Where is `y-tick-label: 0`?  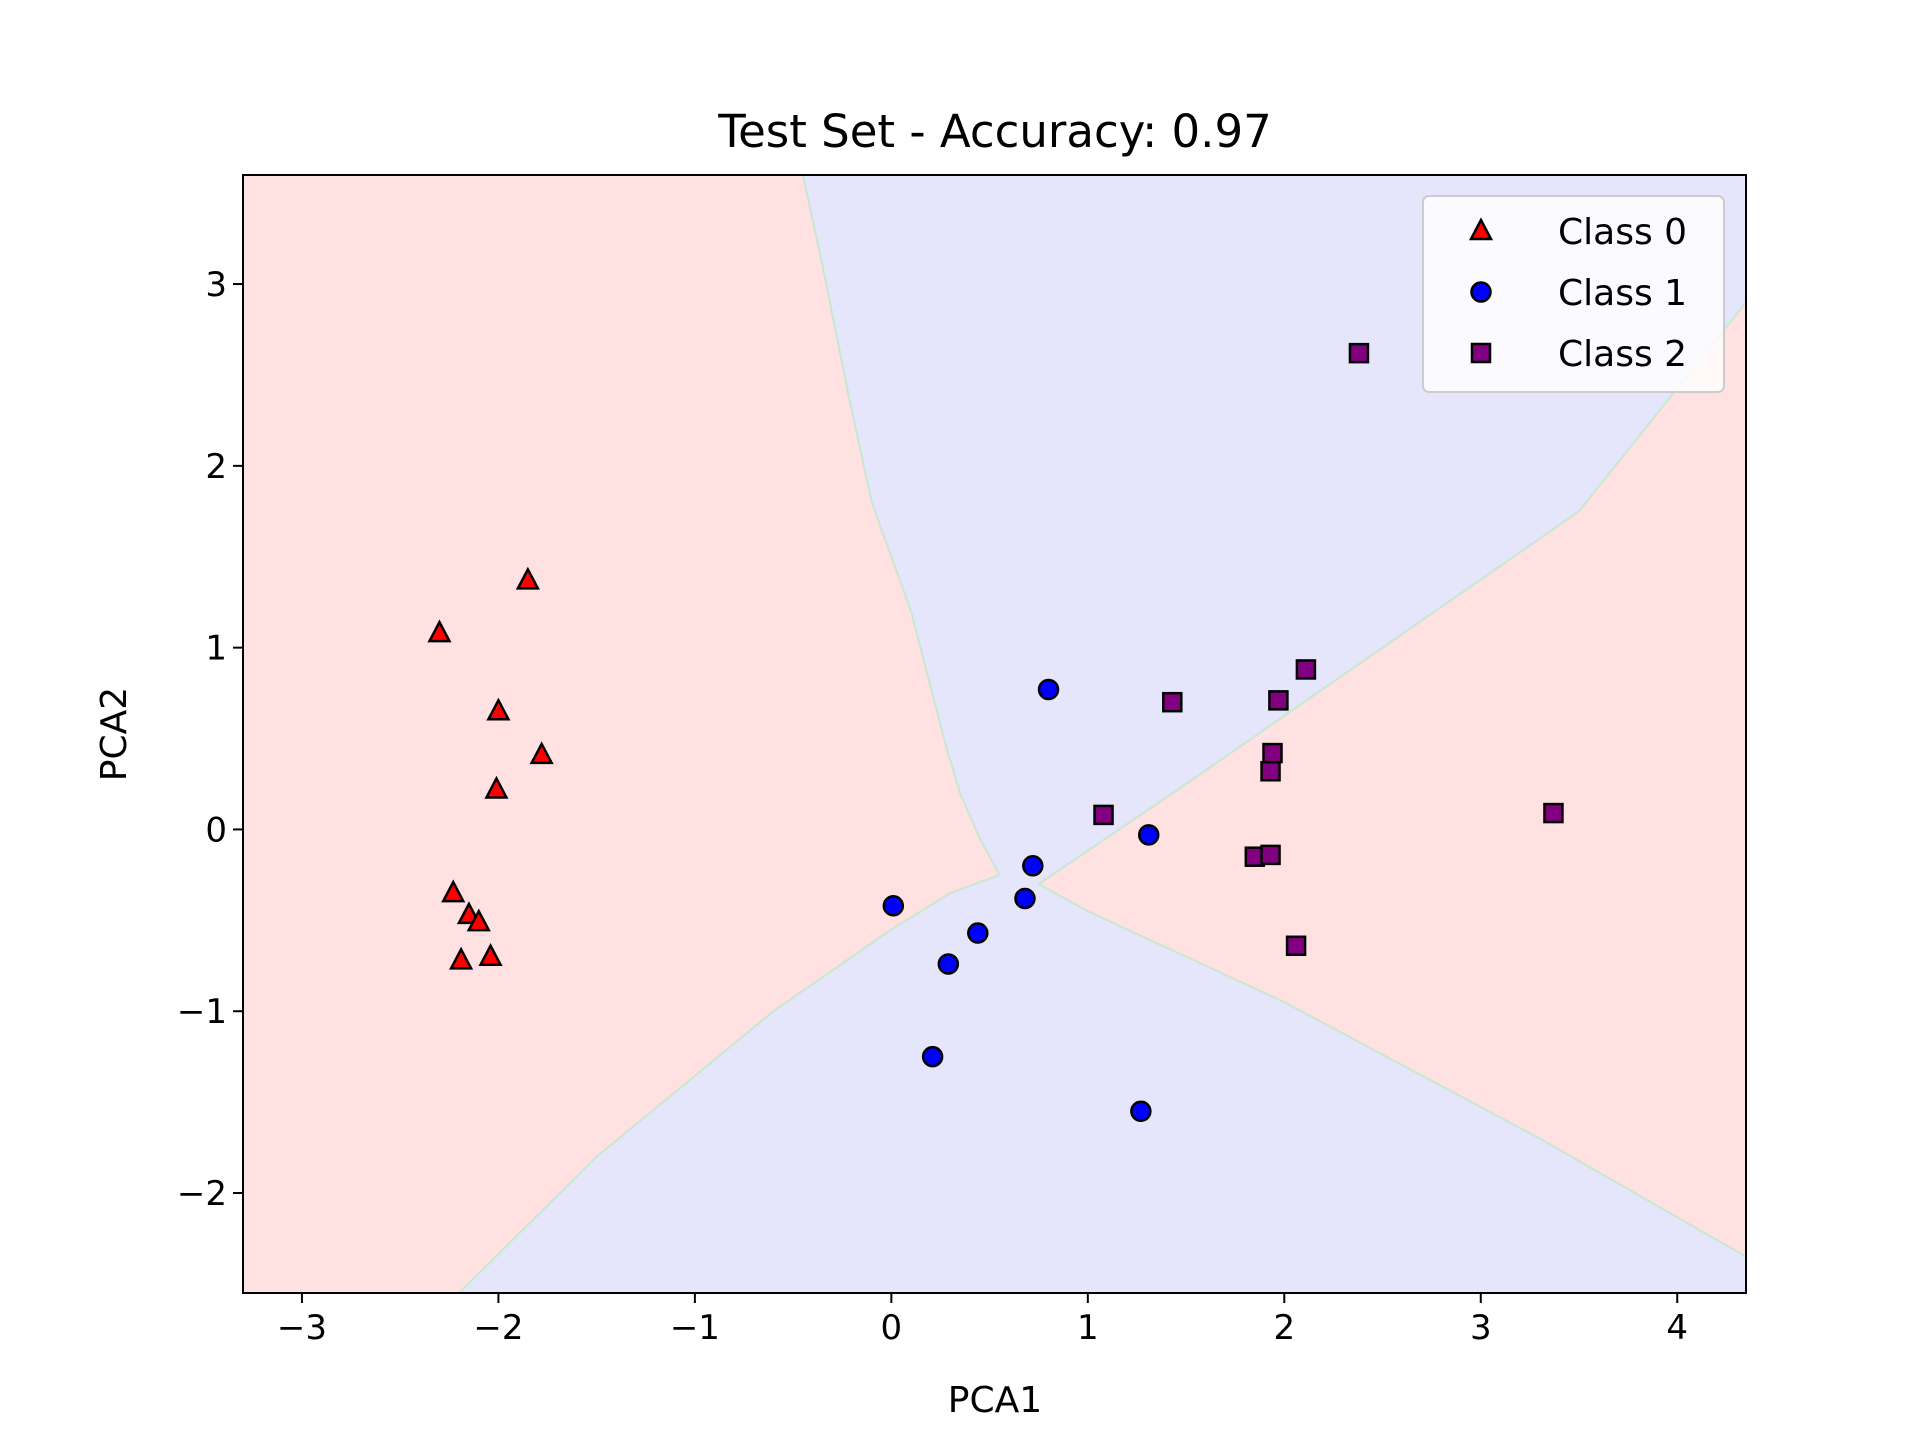
y-tick-label: 0 is located at coordinates (216, 830).